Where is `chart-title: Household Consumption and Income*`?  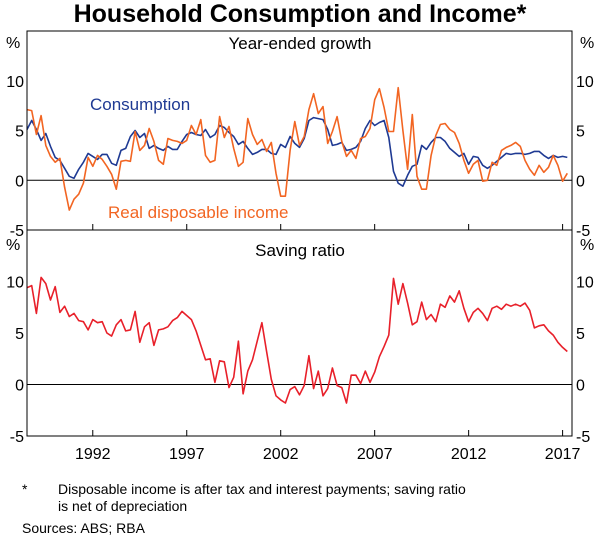 chart-title: Household Consumption and Income* is located at coordinates (300, 14).